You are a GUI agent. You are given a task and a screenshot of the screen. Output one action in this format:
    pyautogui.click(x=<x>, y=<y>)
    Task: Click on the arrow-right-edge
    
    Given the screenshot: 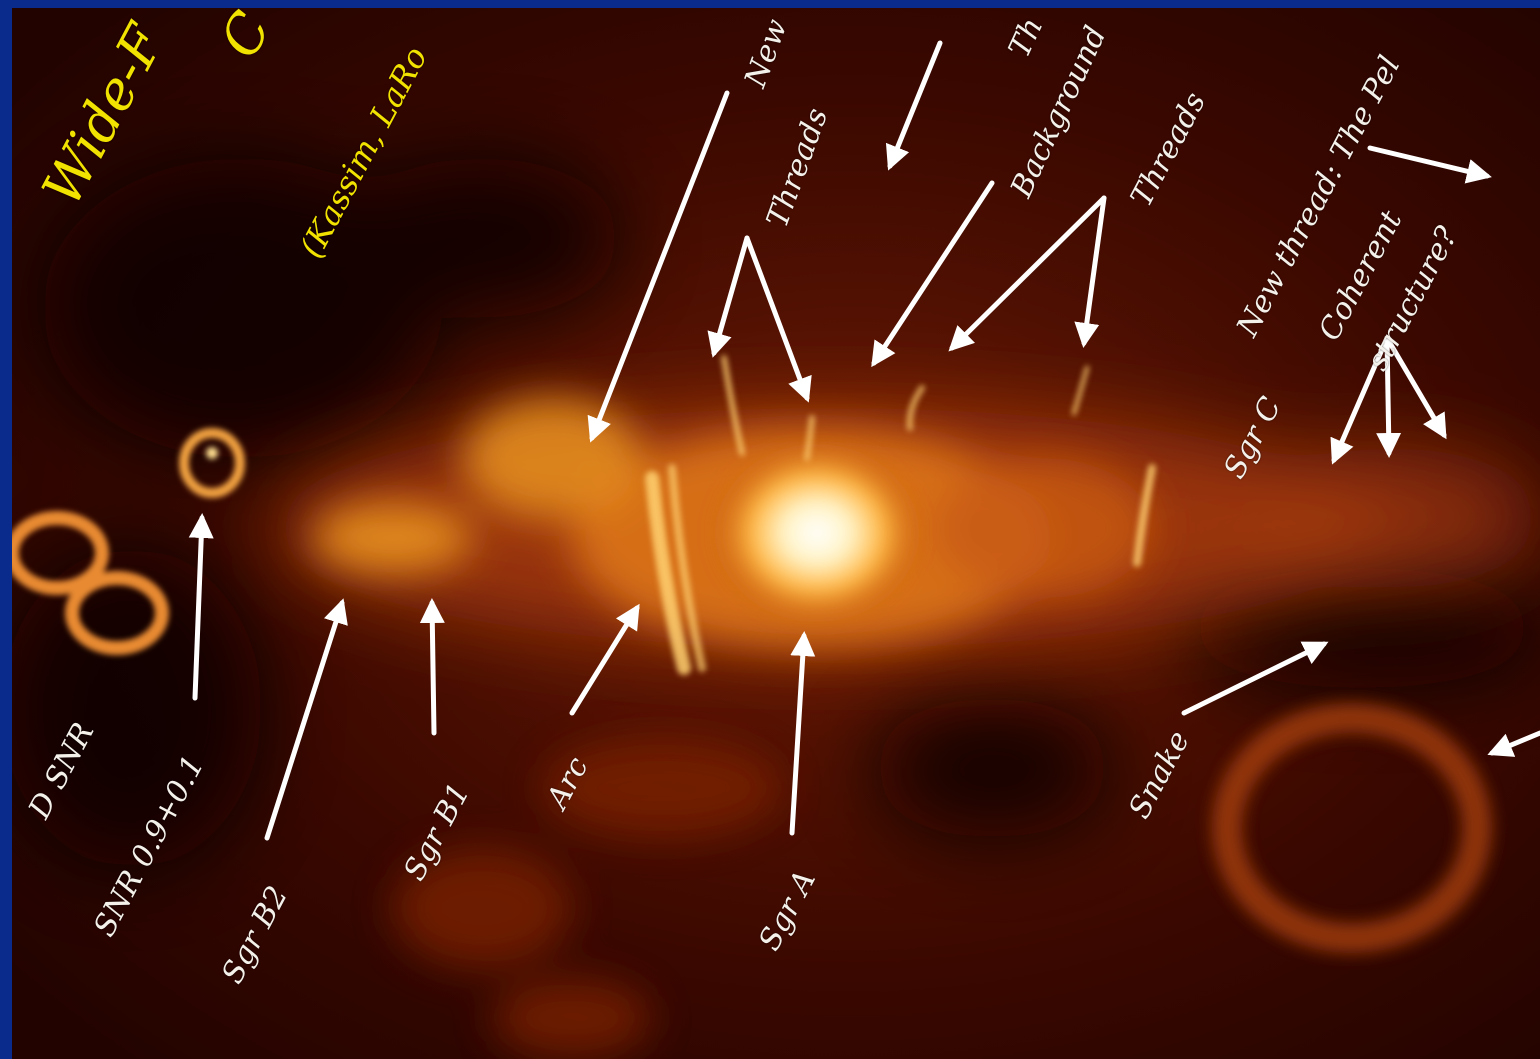 What is the action you would take?
    pyautogui.click(x=1513, y=743)
    